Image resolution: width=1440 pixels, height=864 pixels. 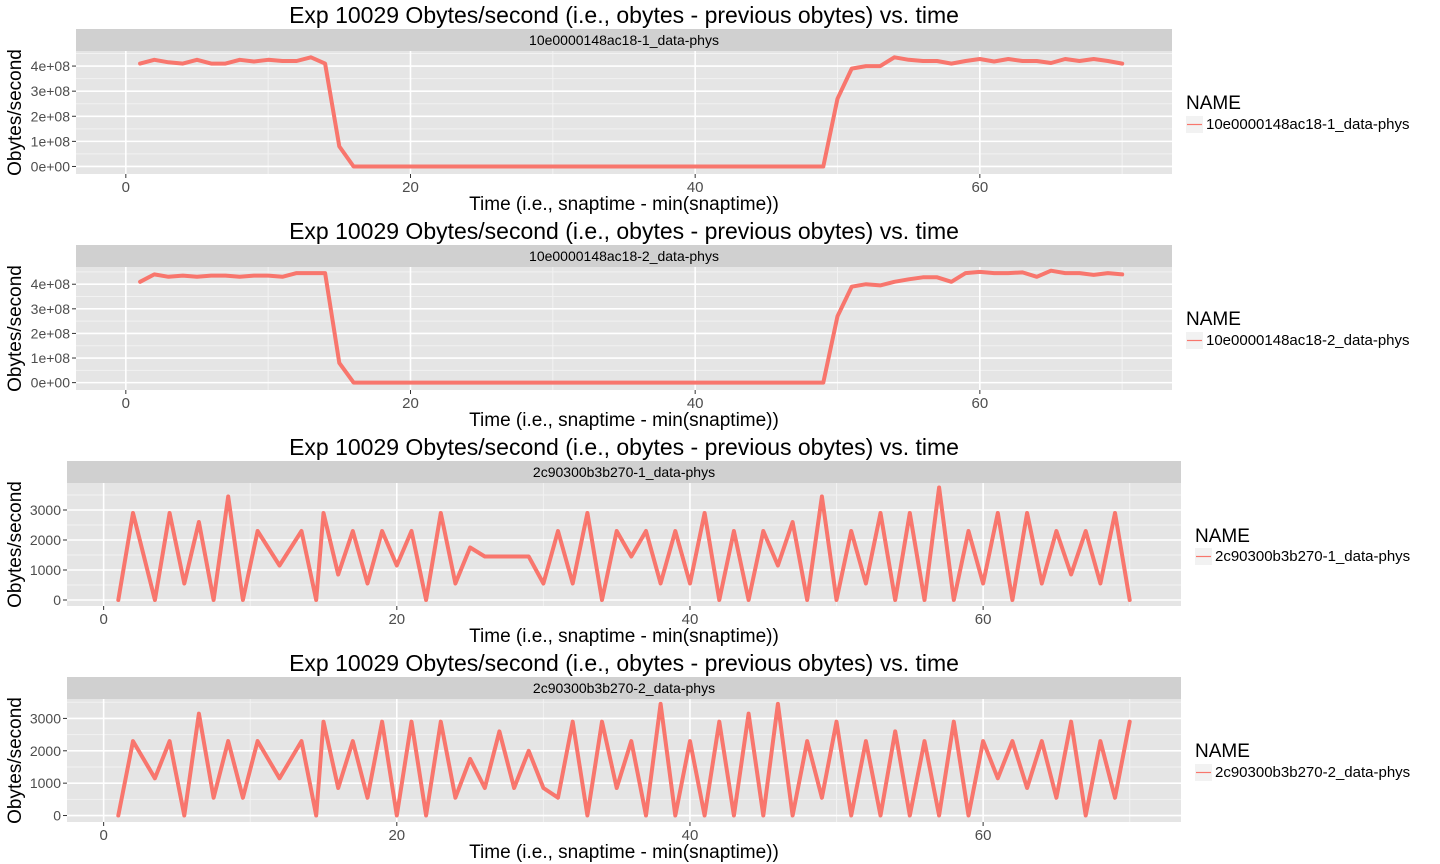 I want to click on facet-strip-label: 10e0000148ac18-1_data-phys, so click(x=624, y=40).